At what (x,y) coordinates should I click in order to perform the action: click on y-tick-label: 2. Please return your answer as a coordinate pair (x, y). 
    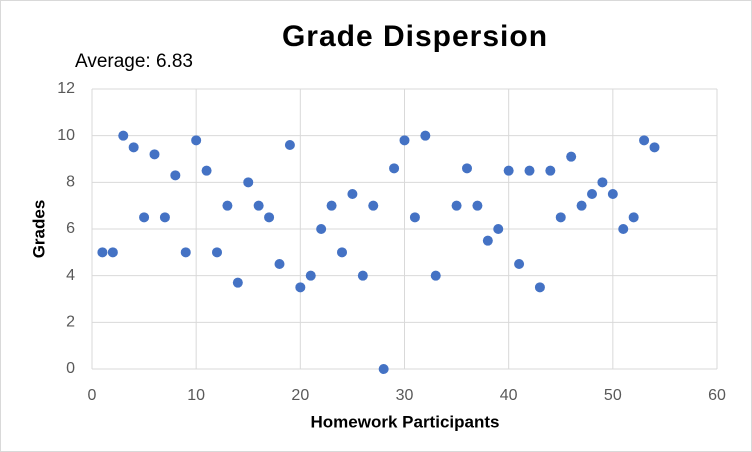
    Looking at the image, I should click on (70, 322).